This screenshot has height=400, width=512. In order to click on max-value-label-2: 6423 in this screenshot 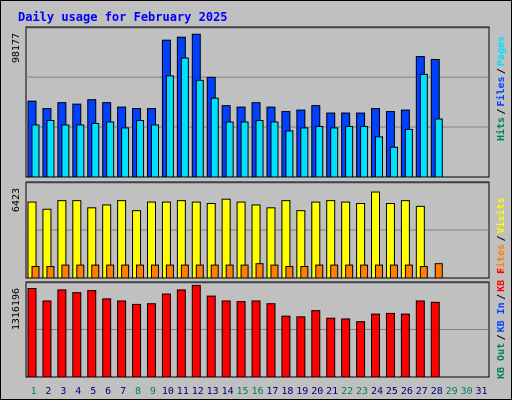, I will do `click(16, 200)`.